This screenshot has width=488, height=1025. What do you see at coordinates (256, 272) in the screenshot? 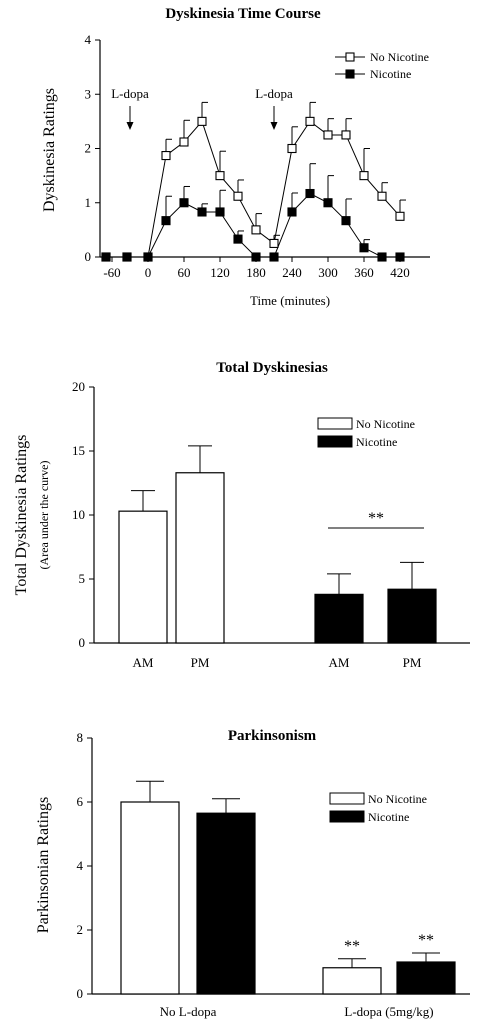
I see `x-tick-label: 180` at bounding box center [256, 272].